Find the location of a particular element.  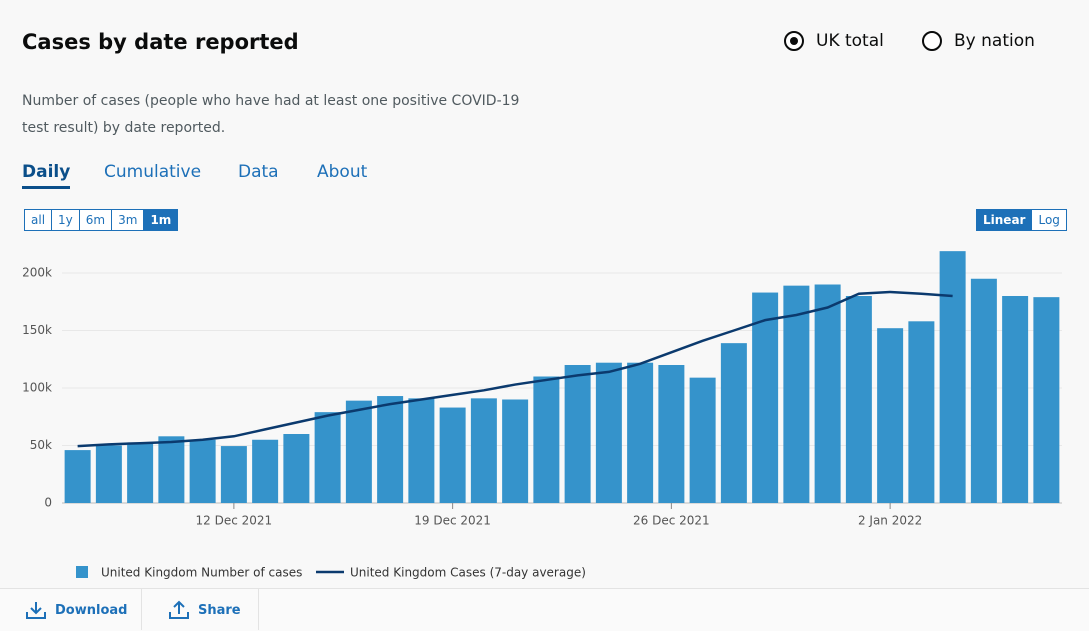

tab: Data is located at coordinates (258, 172).